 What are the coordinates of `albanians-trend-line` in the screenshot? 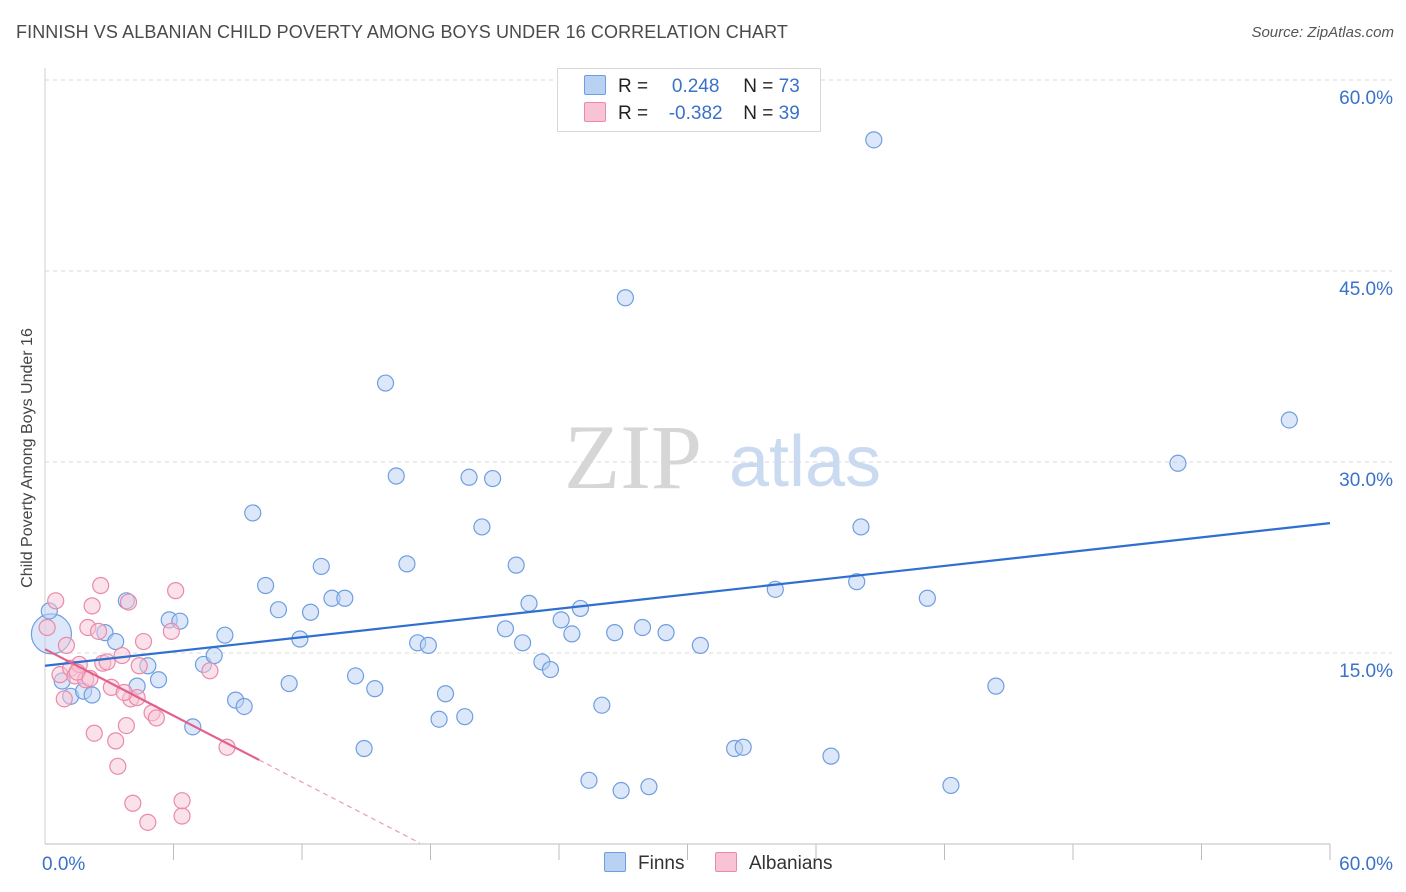 It's located at (152, 704).